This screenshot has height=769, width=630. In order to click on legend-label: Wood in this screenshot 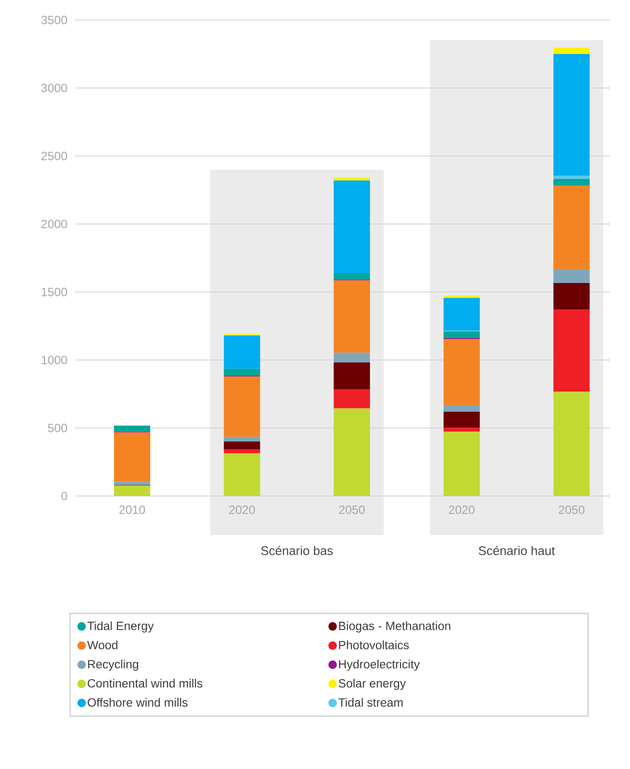, I will do `click(102, 645)`.